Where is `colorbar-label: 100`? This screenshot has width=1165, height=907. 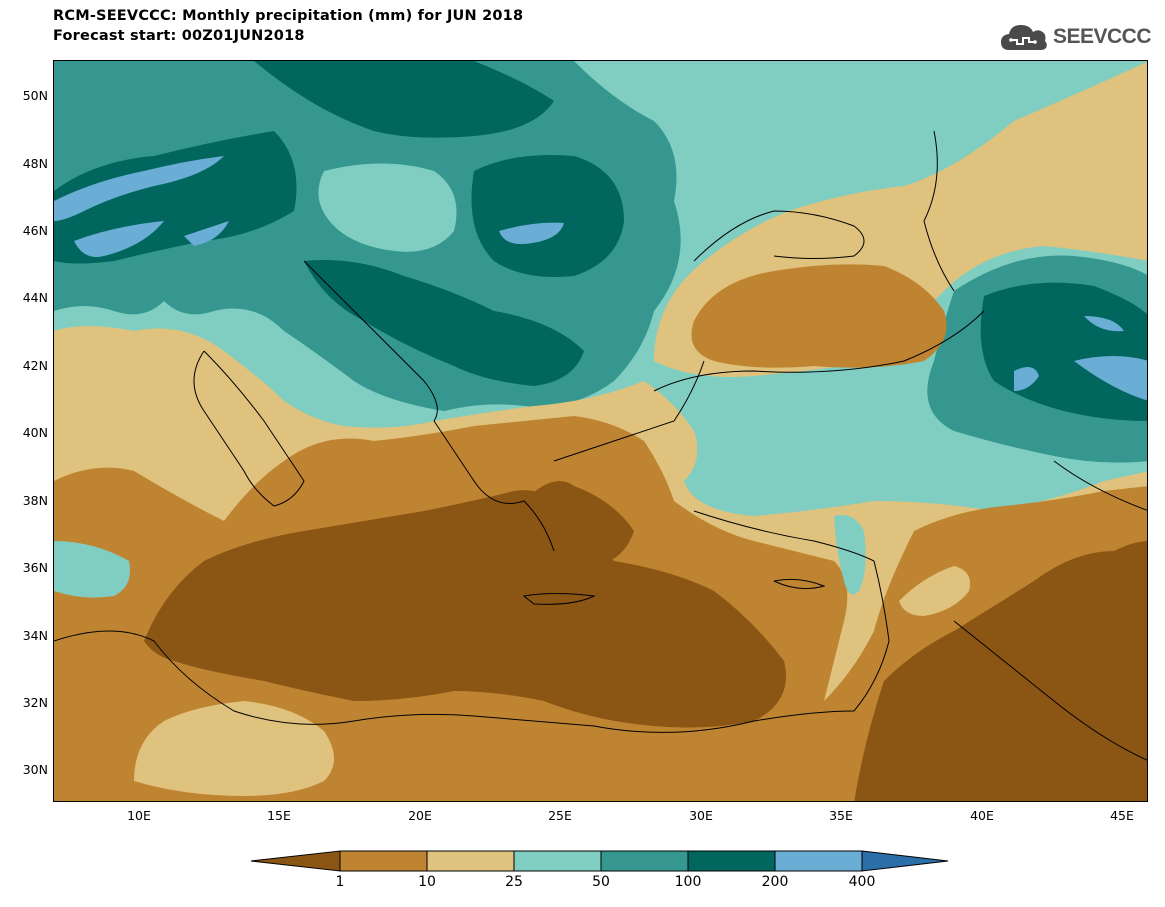 colorbar-label: 100 is located at coordinates (688, 882).